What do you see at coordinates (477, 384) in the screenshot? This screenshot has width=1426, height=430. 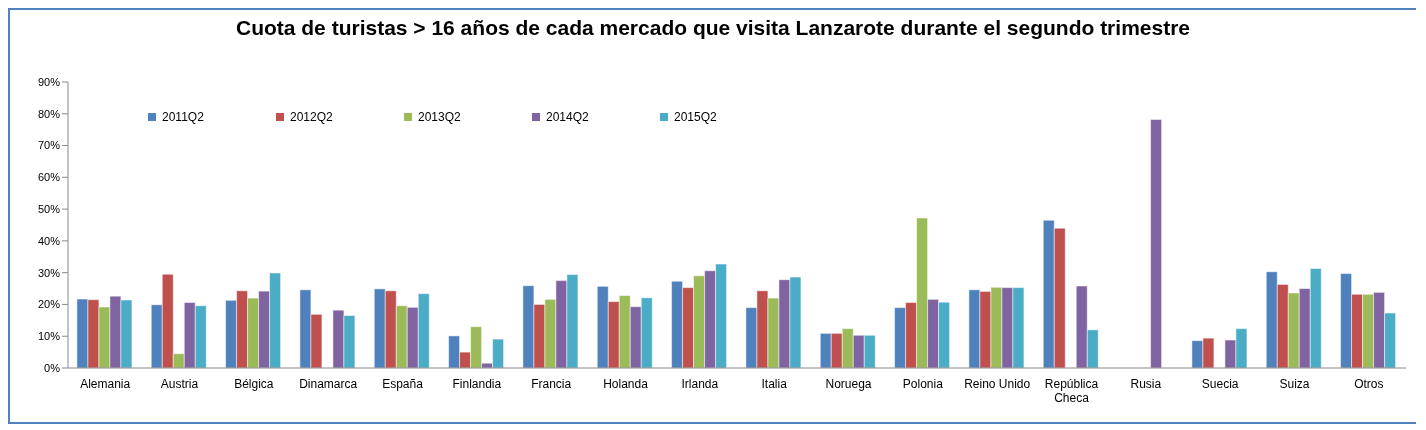 I see `x-tick-label: Finlandia` at bounding box center [477, 384].